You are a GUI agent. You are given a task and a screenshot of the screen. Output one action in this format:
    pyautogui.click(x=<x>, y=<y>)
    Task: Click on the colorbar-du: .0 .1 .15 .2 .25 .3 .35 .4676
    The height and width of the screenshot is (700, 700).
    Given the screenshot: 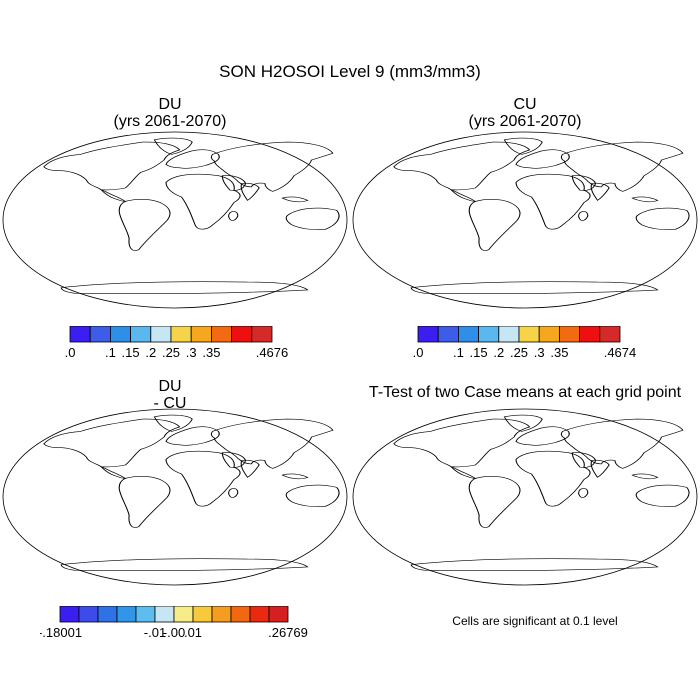 What is the action you would take?
    pyautogui.click(x=177, y=343)
    